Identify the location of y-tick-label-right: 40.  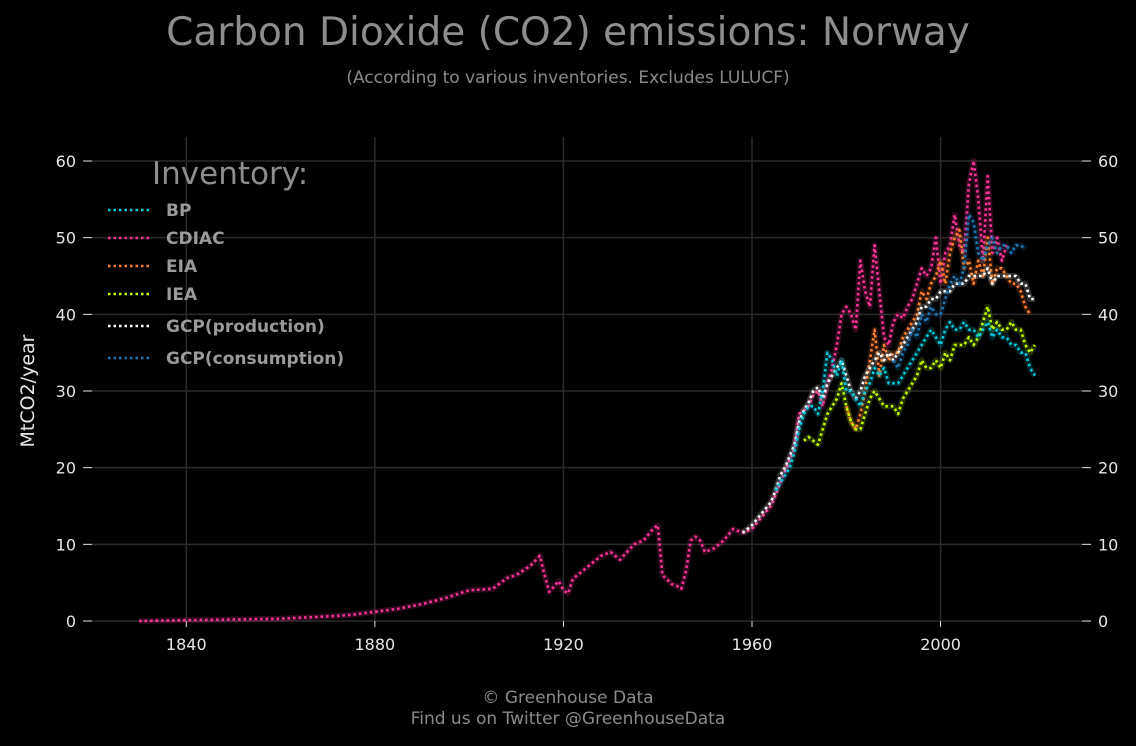
(1108, 314).